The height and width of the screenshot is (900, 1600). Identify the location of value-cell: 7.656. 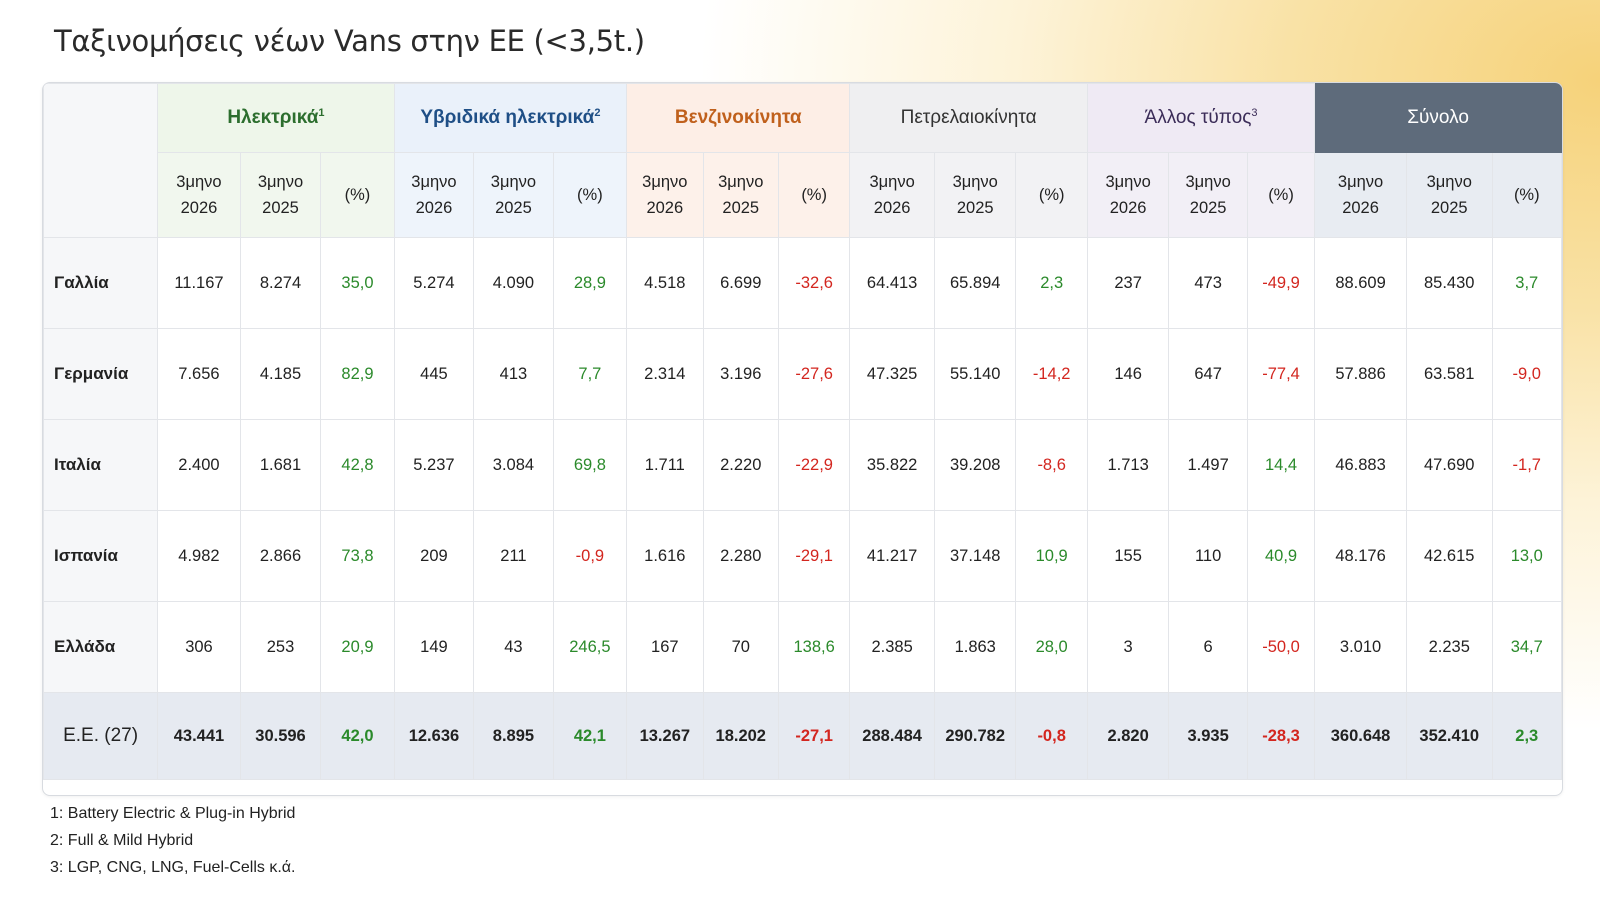
(199, 374).